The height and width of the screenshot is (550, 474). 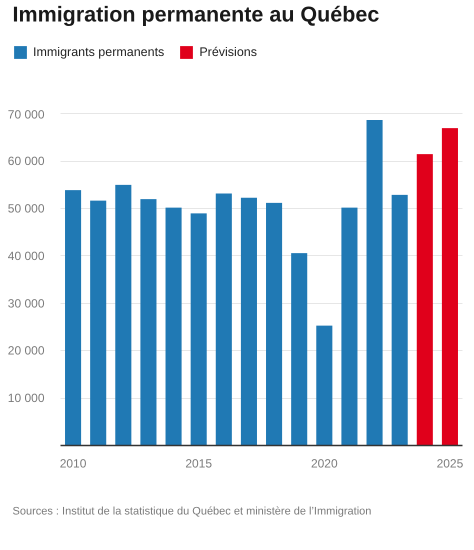 I want to click on x-tick-label: 2015, so click(x=198, y=463).